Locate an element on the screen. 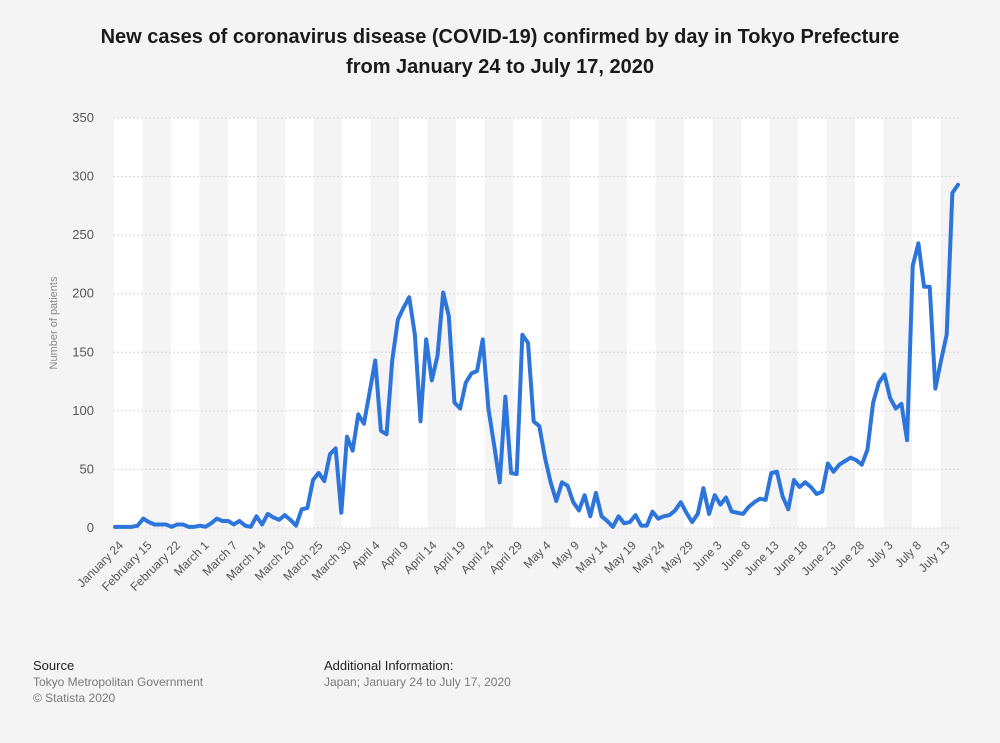  x-tick-label: April 4 is located at coordinates (366, 555).